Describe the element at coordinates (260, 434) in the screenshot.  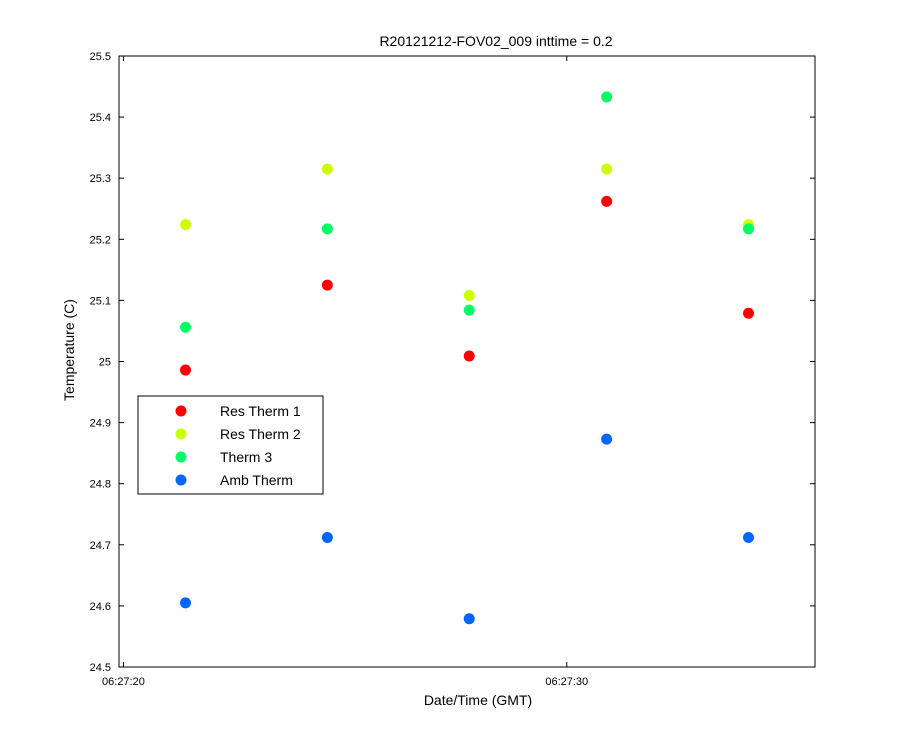
I see `legend-label: Res Therm 2` at that location.